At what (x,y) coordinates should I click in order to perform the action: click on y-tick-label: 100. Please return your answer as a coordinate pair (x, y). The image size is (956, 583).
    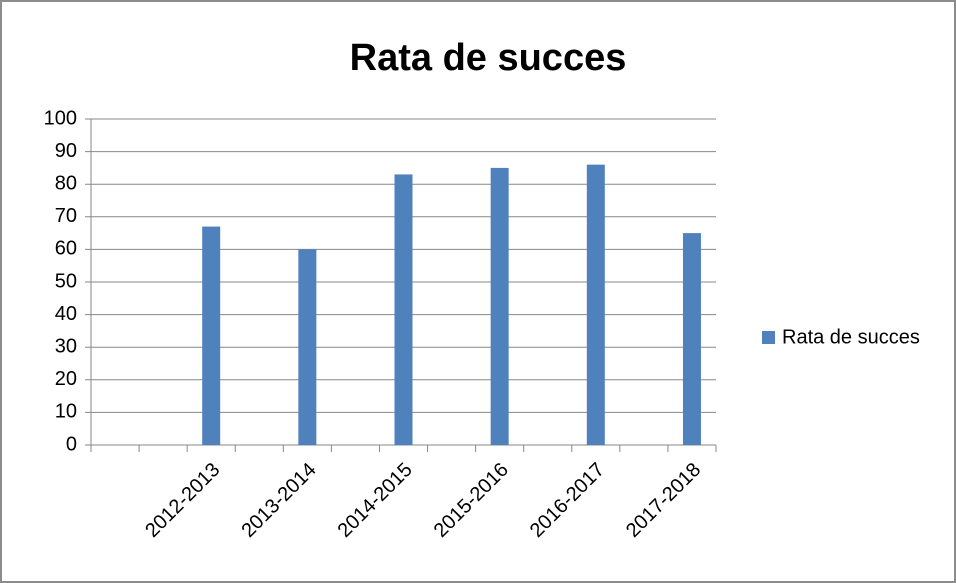
    Looking at the image, I should click on (60, 118).